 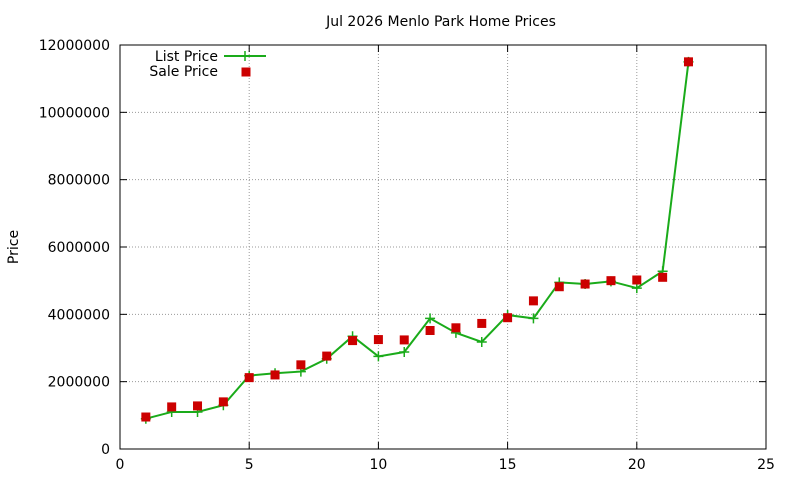 What do you see at coordinates (378, 465) in the screenshot?
I see `x-tick-label: 10` at bounding box center [378, 465].